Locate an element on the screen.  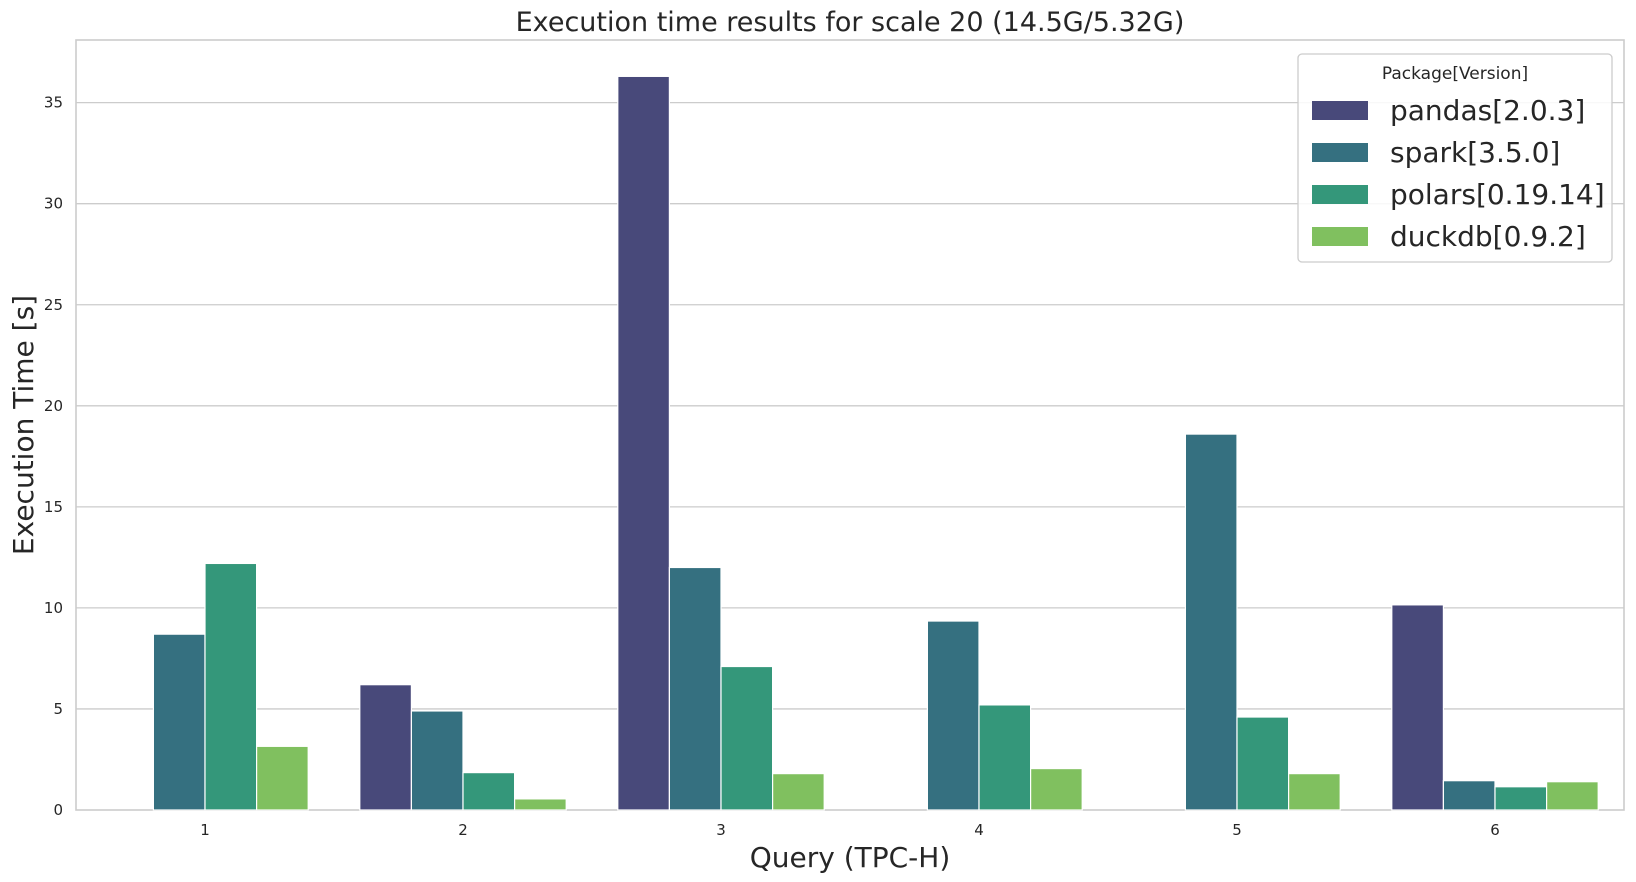
bar-spark-q1 is located at coordinates (179, 722).